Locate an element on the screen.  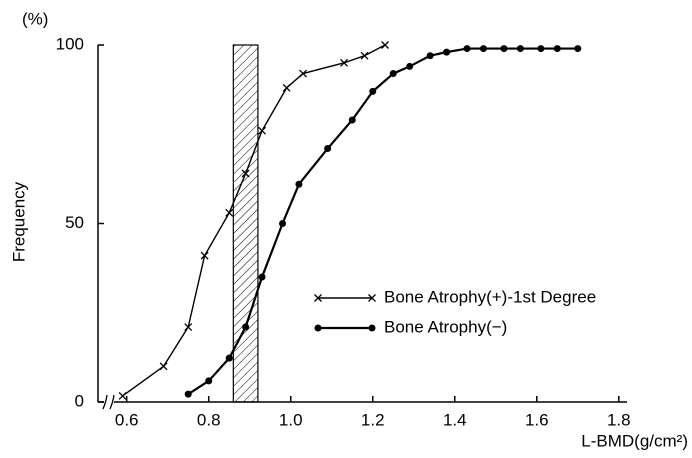
x-tick-label: 1.8 is located at coordinates (619, 419).